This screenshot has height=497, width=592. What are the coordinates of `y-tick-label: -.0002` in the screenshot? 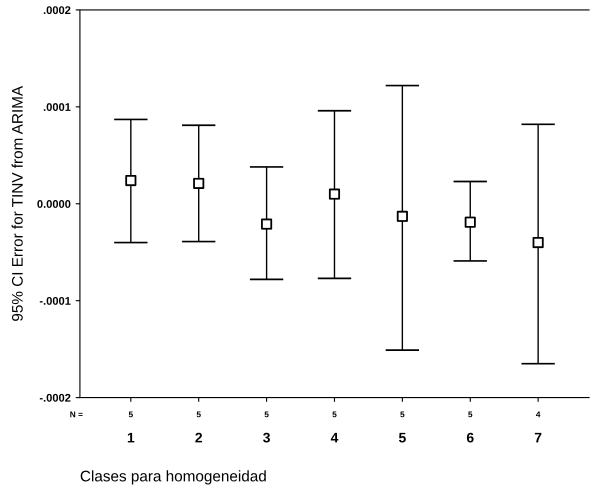 It's located at (55, 398).